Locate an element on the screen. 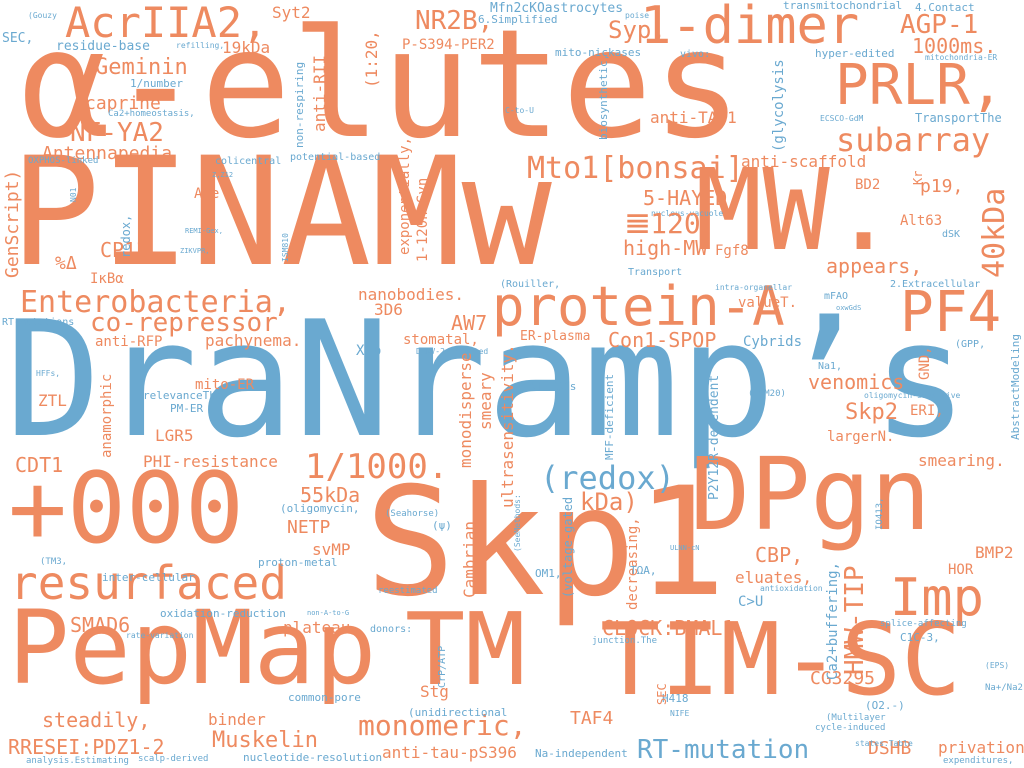  cloud-word: stomatal, is located at coordinates (441, 340).